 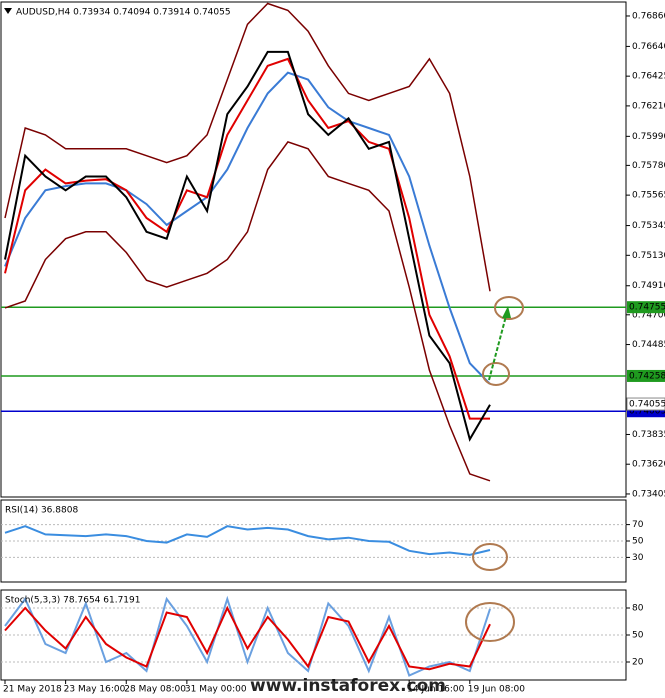 What do you see at coordinates (648, 226) in the screenshot?
I see `y-tick-label: 0.75345` at bounding box center [648, 226].